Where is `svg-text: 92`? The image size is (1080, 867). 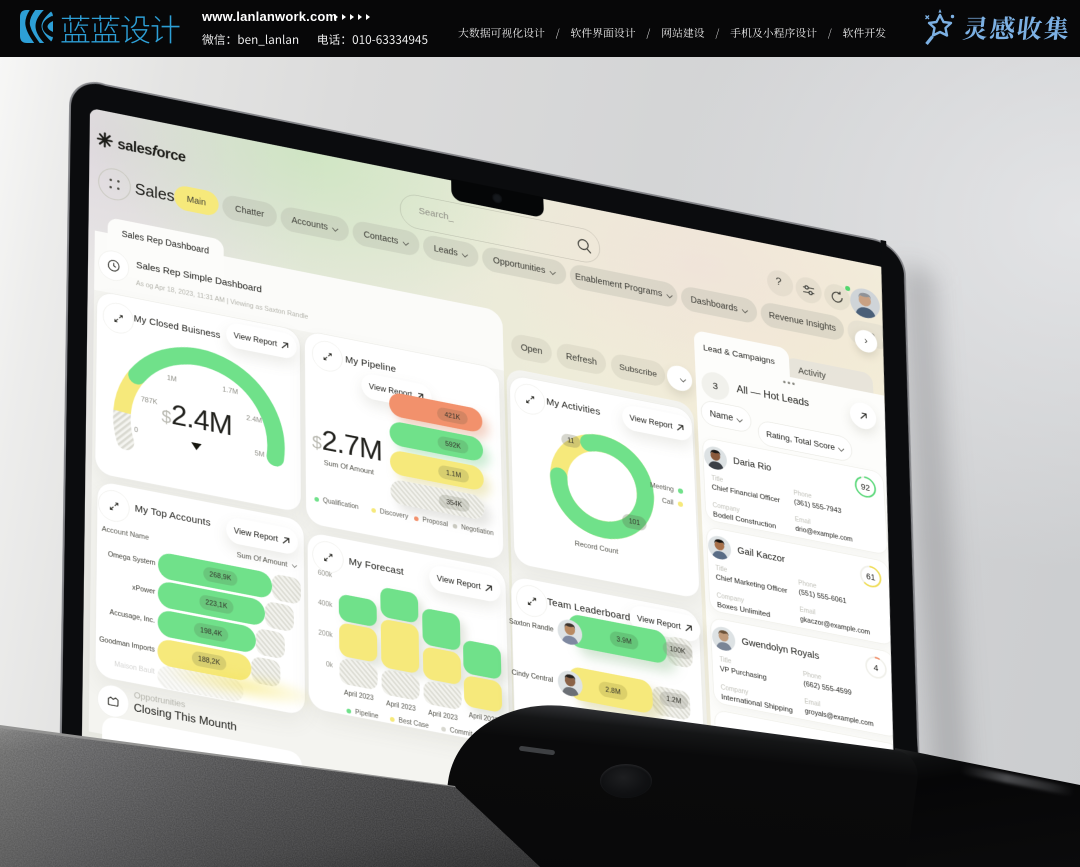
svg-text: 92 is located at coordinates (866, 487).